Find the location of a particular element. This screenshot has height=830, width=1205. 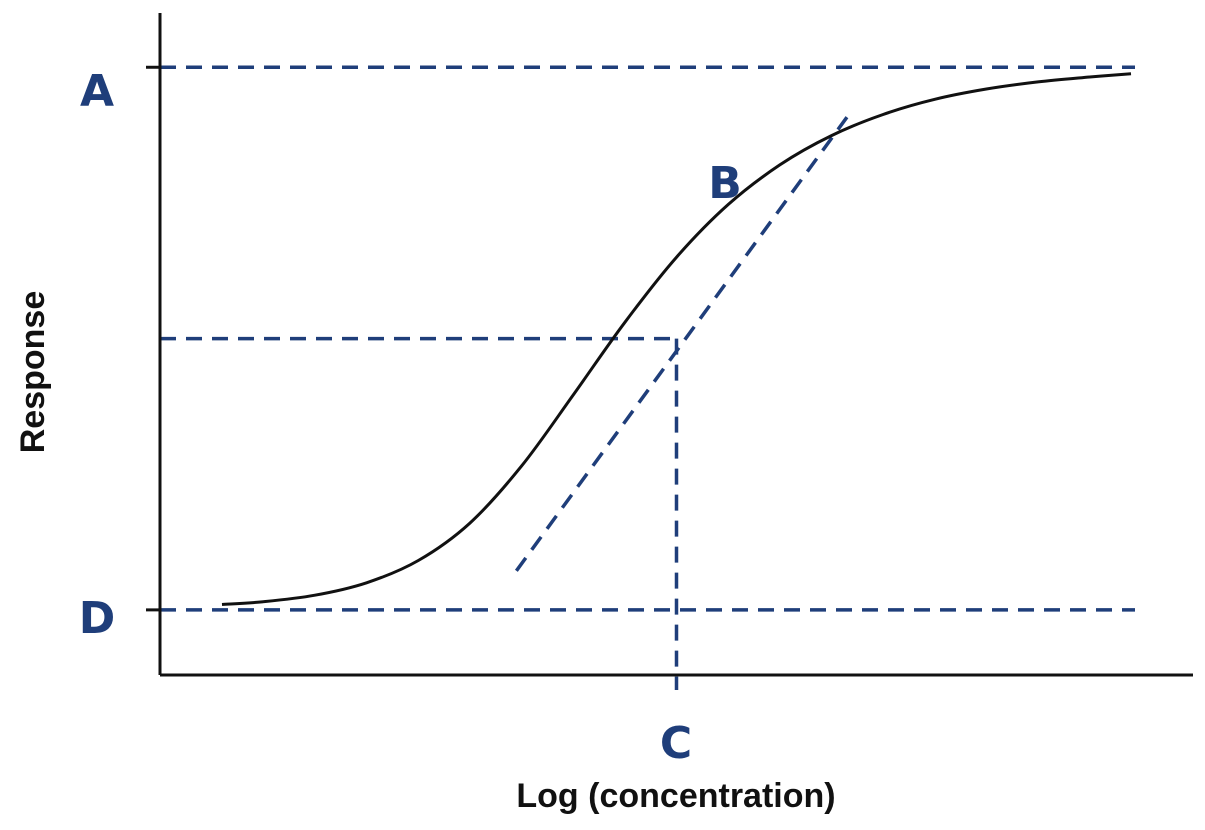

label-c: C is located at coordinates (676, 743).